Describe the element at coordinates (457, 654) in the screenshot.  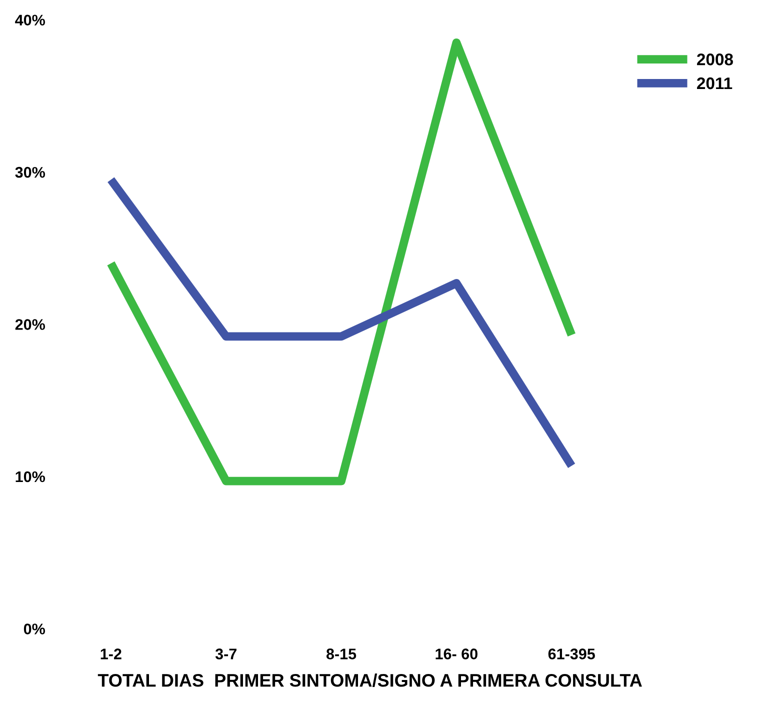
I see `x-tick-label: 16- 60` at that location.